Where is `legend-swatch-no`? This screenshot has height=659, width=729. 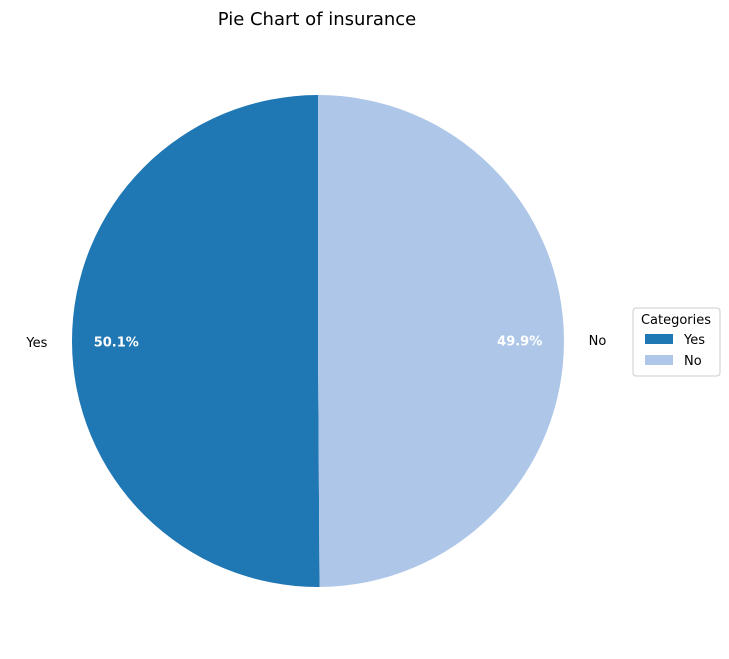
legend-swatch-no is located at coordinates (659, 360).